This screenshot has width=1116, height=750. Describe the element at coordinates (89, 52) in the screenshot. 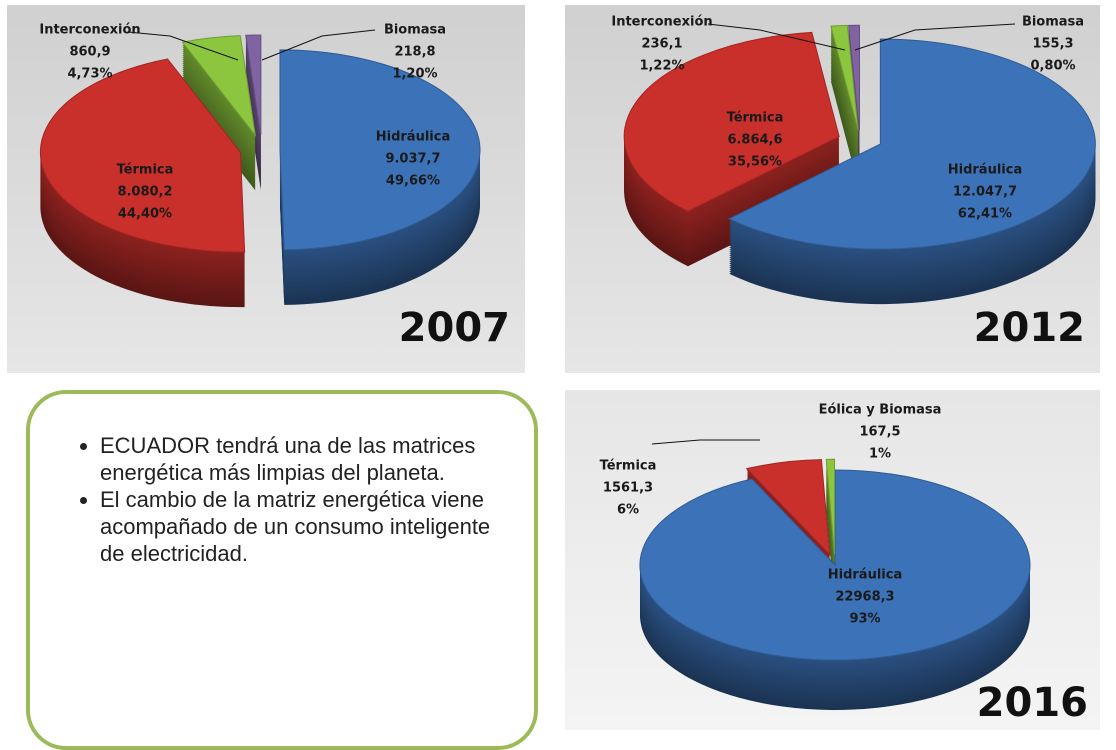

I see `value-label: 860,9` at that location.